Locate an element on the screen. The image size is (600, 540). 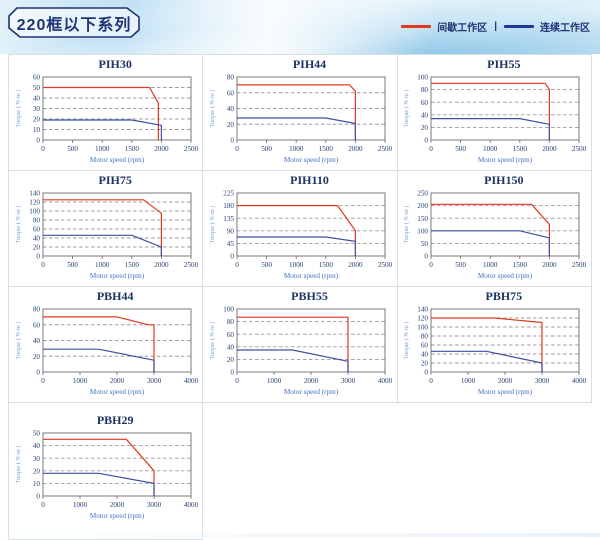
chart-title: PBH75 is located at coordinates (504, 296).